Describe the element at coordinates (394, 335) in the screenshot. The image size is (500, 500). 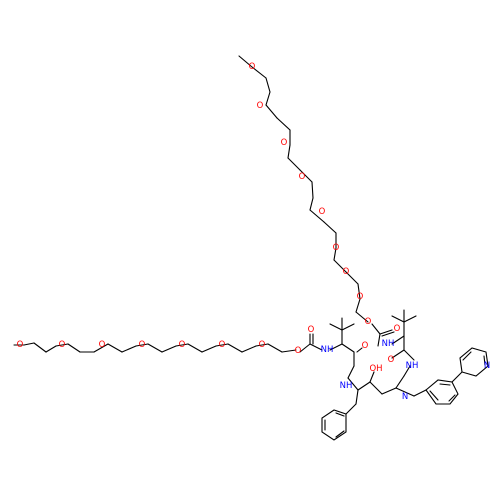
I see `upper-carbamate-group` at that location.